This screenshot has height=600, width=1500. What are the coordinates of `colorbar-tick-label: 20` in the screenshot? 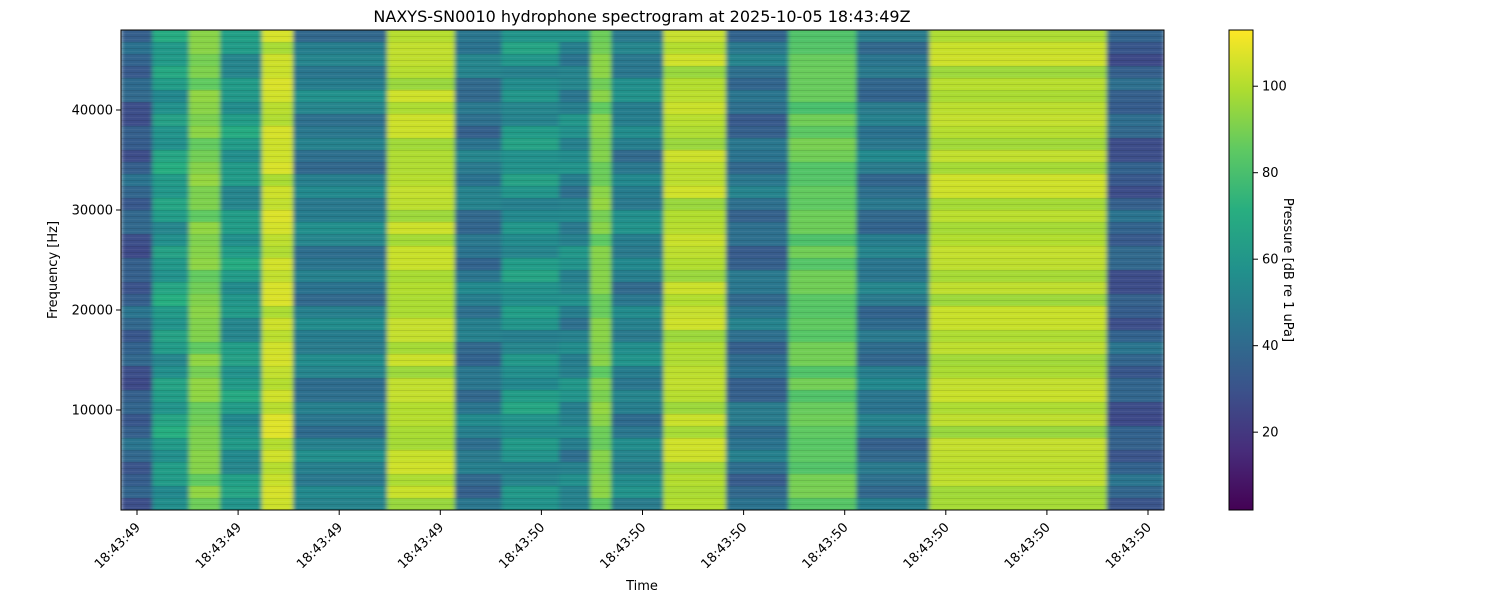 It's located at (1270, 433).